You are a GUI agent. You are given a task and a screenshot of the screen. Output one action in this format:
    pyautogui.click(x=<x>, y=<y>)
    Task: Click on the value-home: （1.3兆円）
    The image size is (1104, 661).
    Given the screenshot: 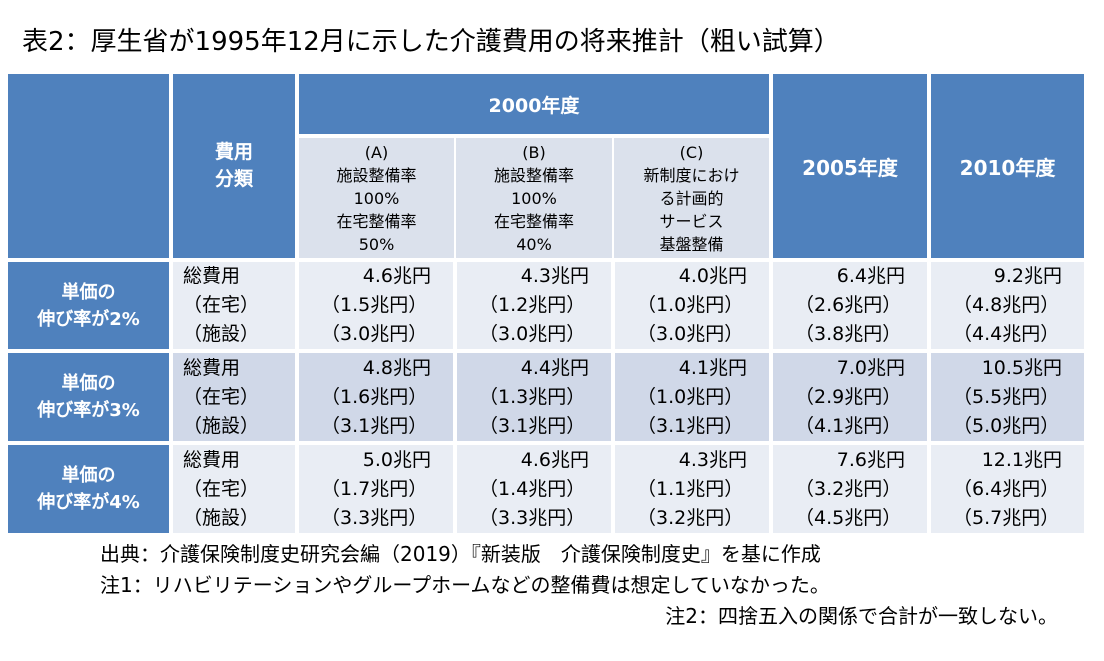 What is the action you would take?
    pyautogui.click(x=532, y=396)
    